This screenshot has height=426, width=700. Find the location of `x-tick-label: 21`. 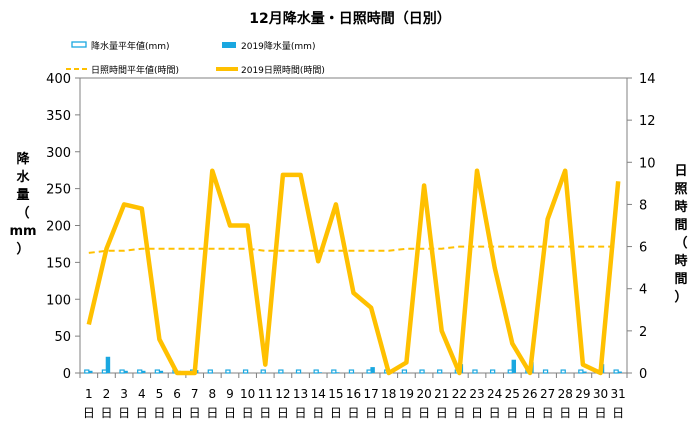

x-tick-label: 21 is located at coordinates (441, 394).